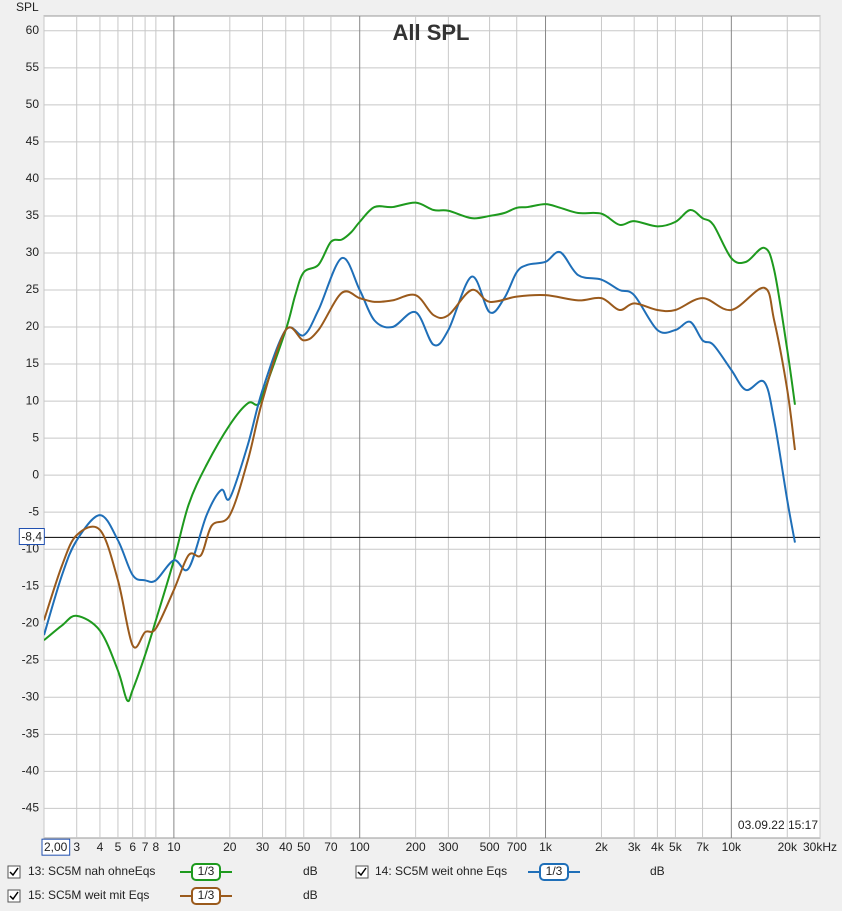 The width and height of the screenshot is (842, 911). What do you see at coordinates (33, 363) in the screenshot?
I see `y-tick-label: 15` at bounding box center [33, 363].